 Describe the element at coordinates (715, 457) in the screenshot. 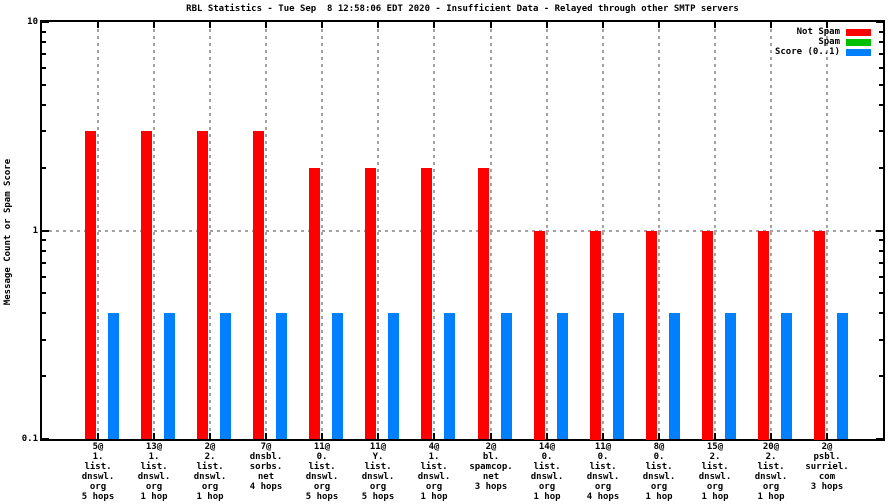

I see `x-tick-label-line: 2.` at that location.